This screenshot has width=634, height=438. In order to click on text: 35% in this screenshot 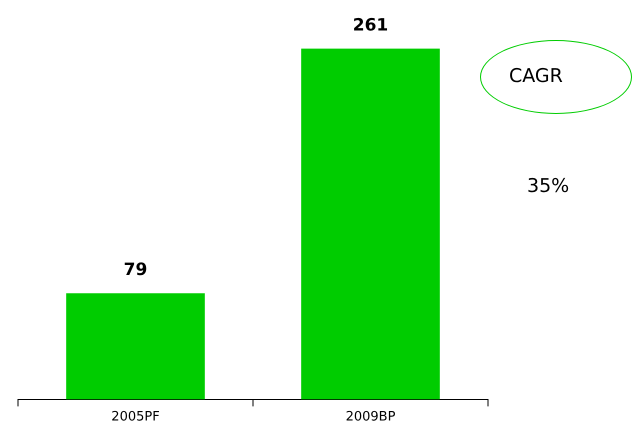, I will do `click(548, 186)`.